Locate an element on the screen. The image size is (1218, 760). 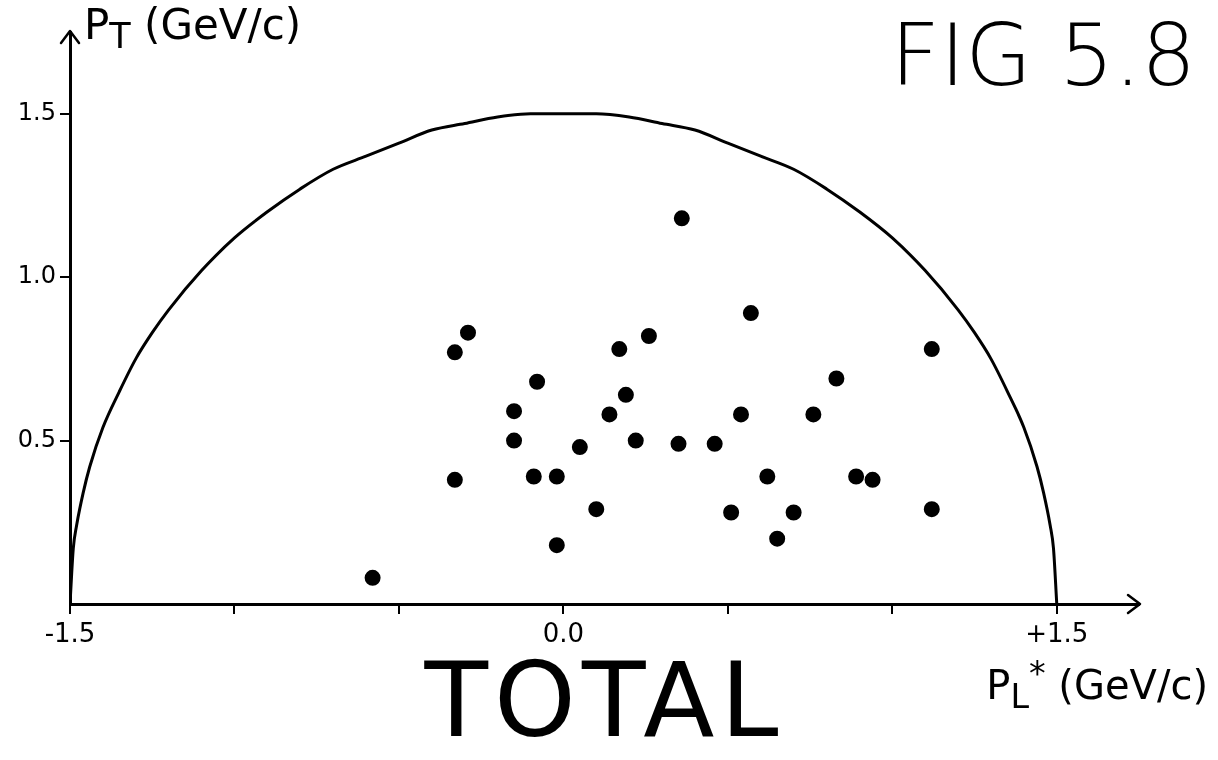
x-tick-label: -1.5 is located at coordinates (70, 633).